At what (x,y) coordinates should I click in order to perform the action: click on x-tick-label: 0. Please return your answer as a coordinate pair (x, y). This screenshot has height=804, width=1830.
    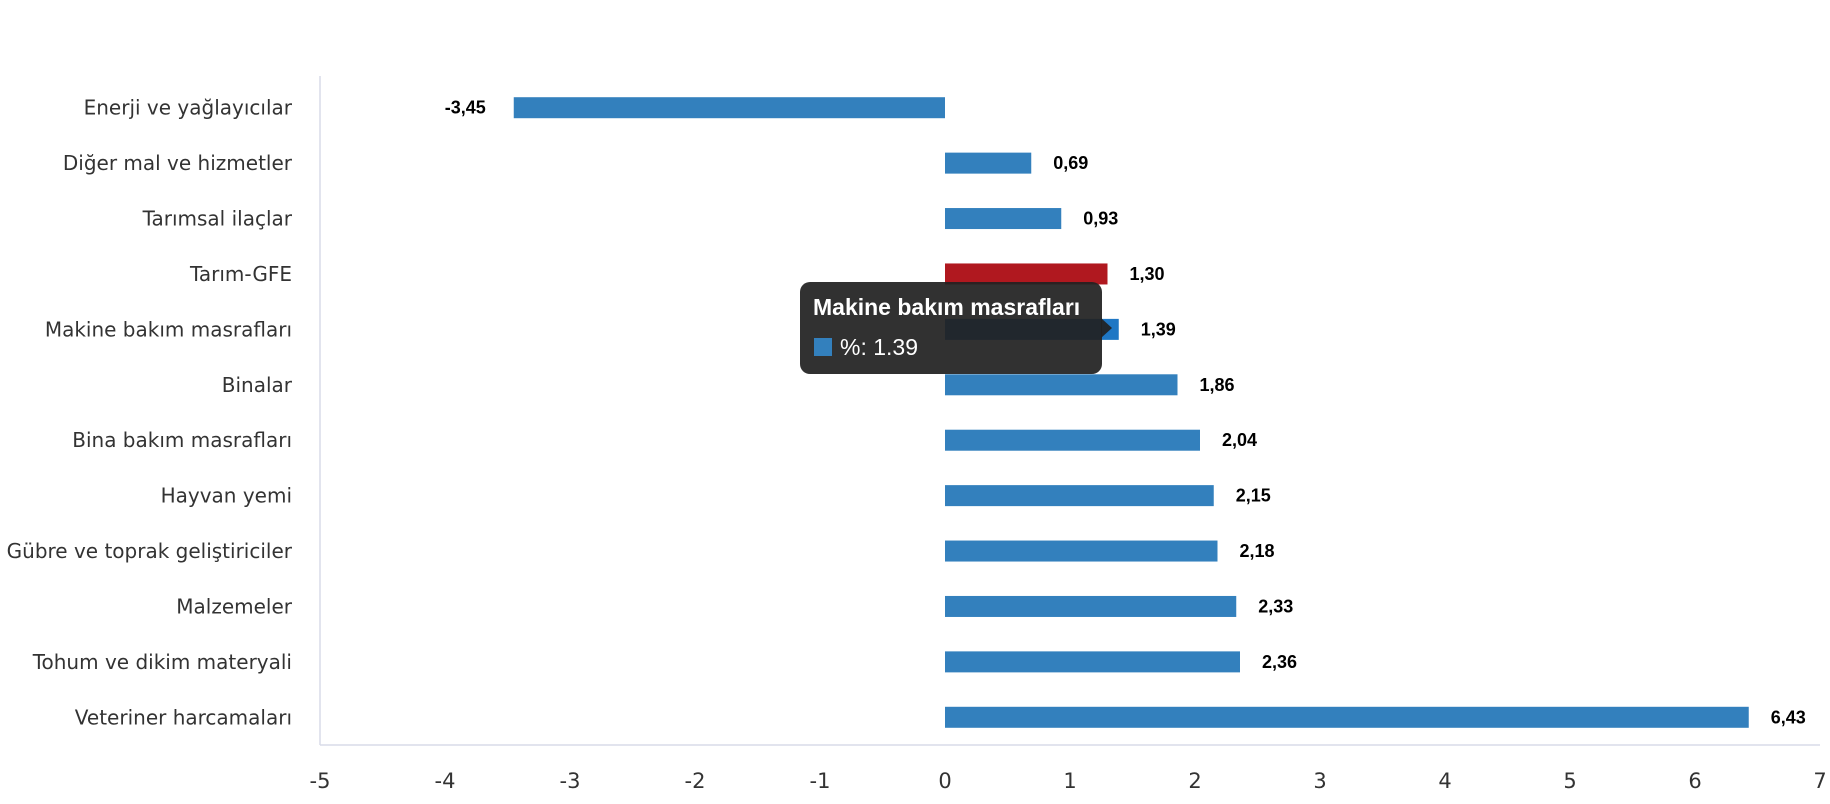
    Looking at the image, I should click on (944, 781).